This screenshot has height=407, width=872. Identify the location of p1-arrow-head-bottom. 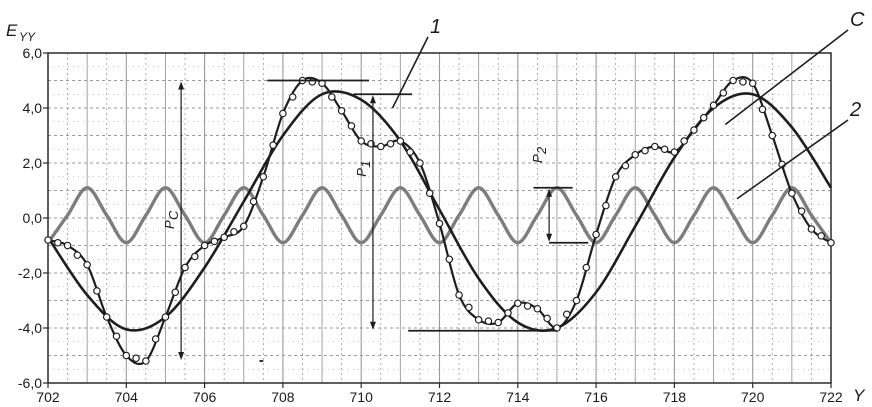
(372, 325).